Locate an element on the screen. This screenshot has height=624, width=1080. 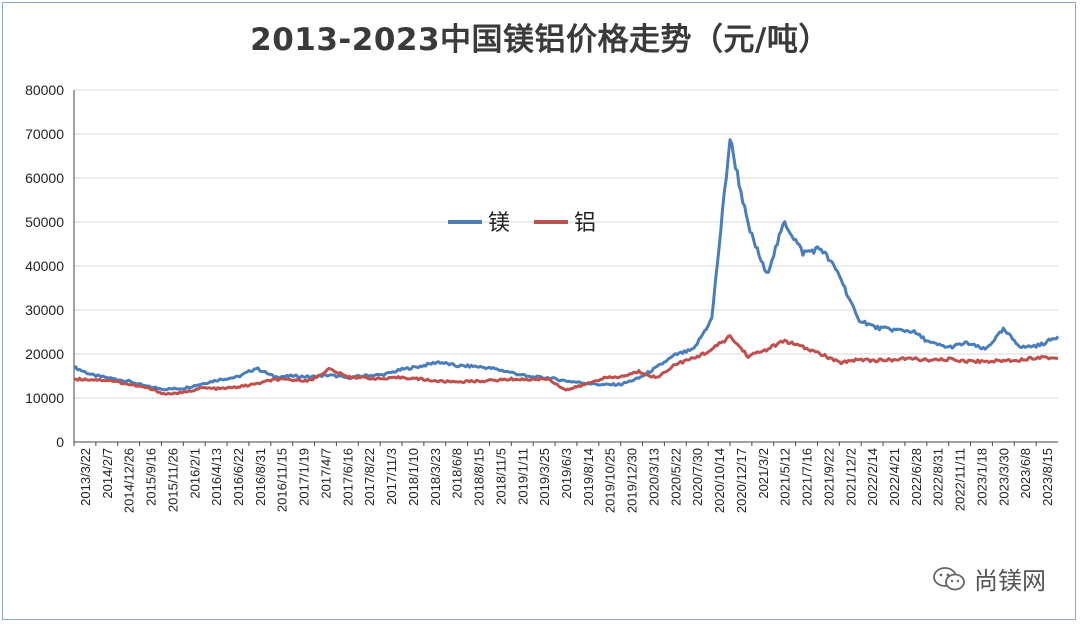
x-tick-label: 2016/6/22 is located at coordinates (238, 477).